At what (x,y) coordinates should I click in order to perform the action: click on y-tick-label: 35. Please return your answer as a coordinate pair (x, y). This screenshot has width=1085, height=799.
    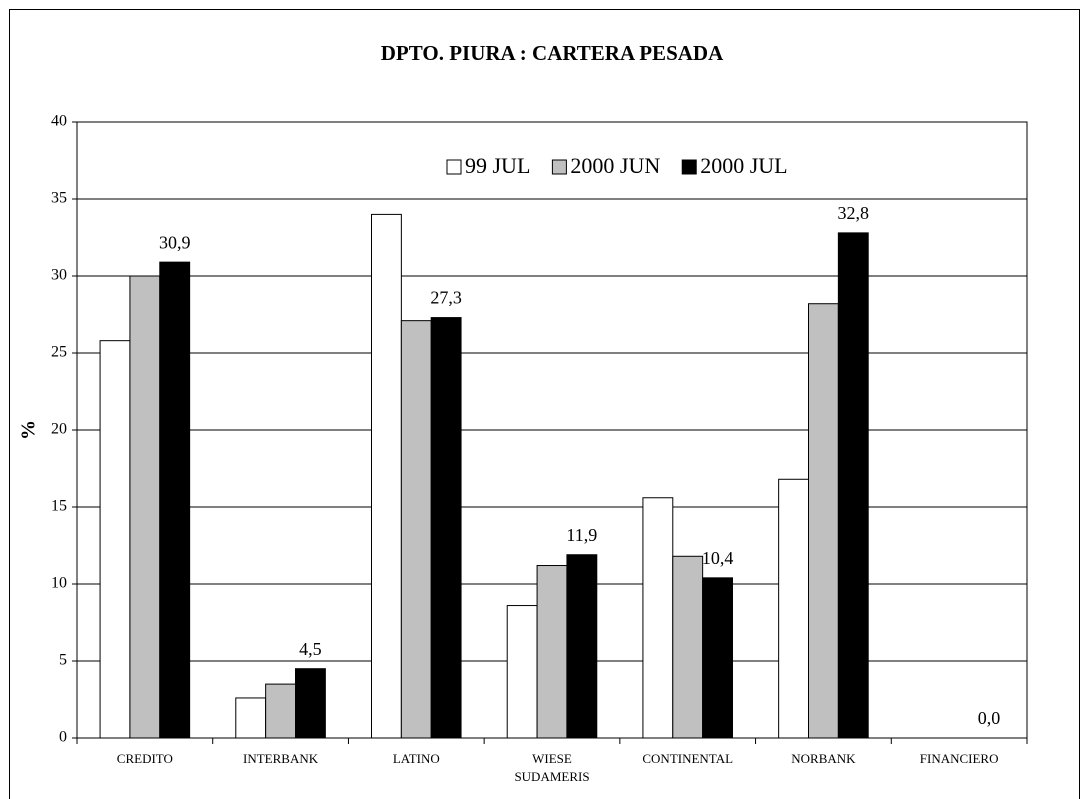
    Looking at the image, I should click on (59, 198).